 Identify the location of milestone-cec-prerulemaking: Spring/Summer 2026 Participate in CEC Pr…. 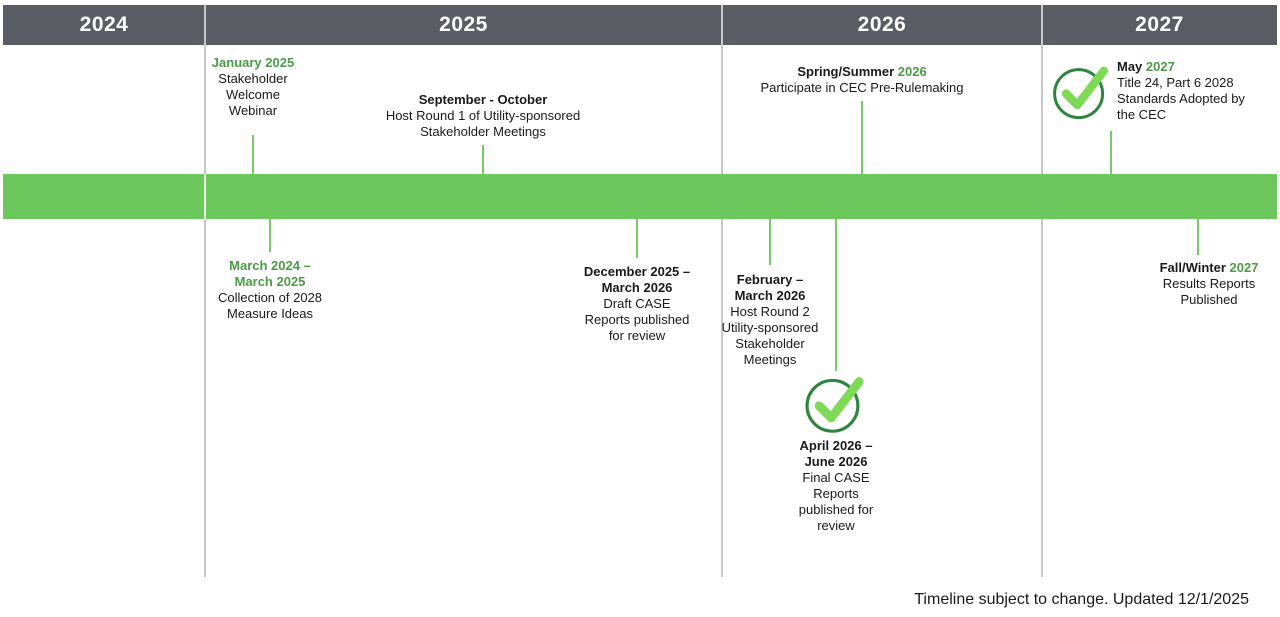
(862, 80).